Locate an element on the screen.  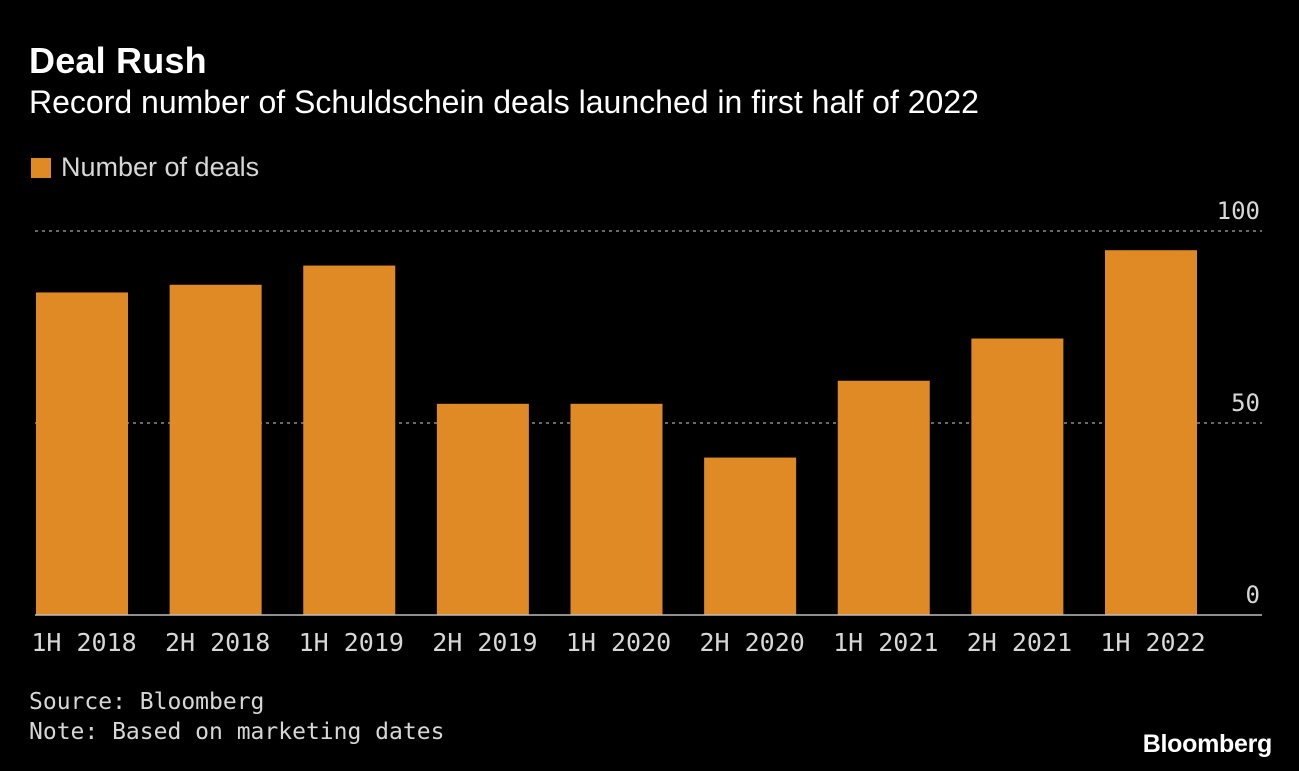
y-tick-label: 50 is located at coordinates (1245, 403).